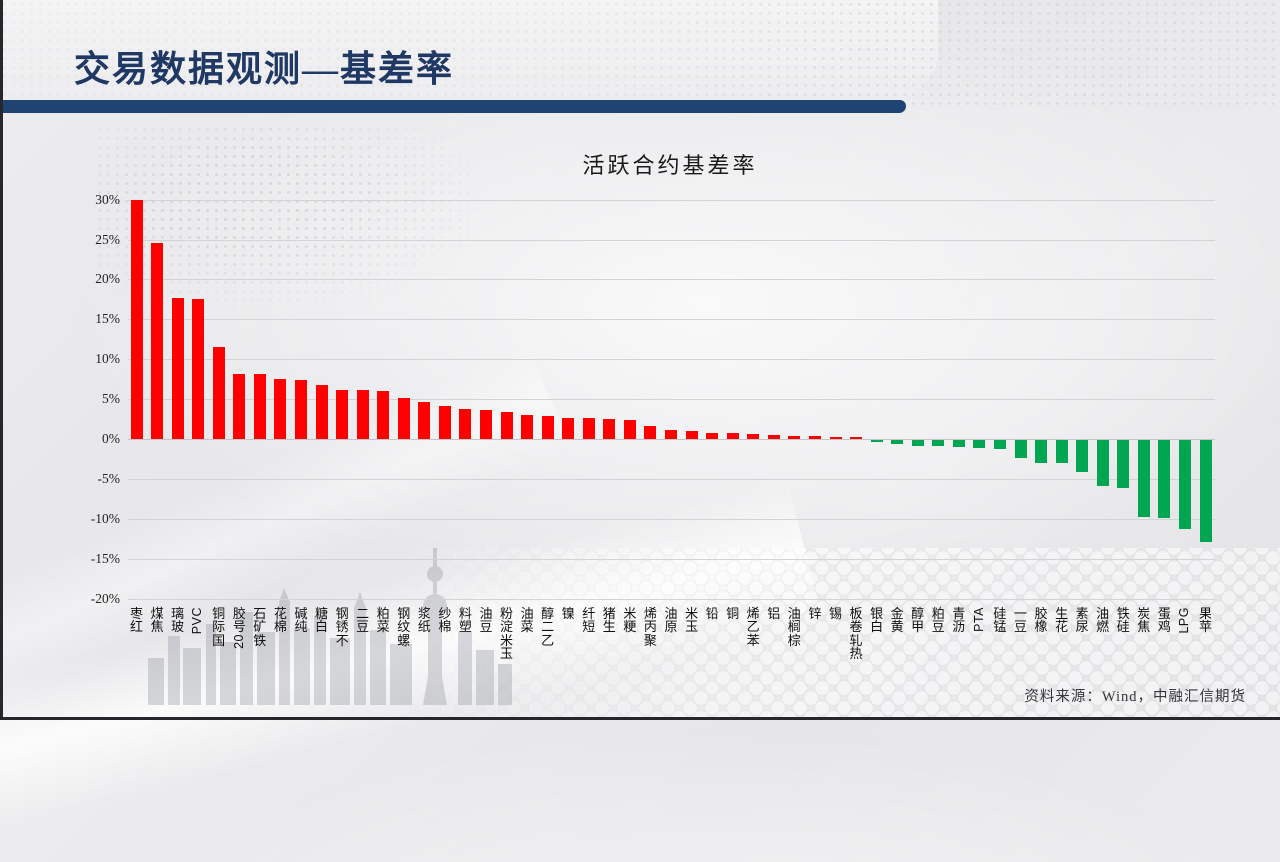  I want to click on category-label-char: 尿, so click(1082, 627).